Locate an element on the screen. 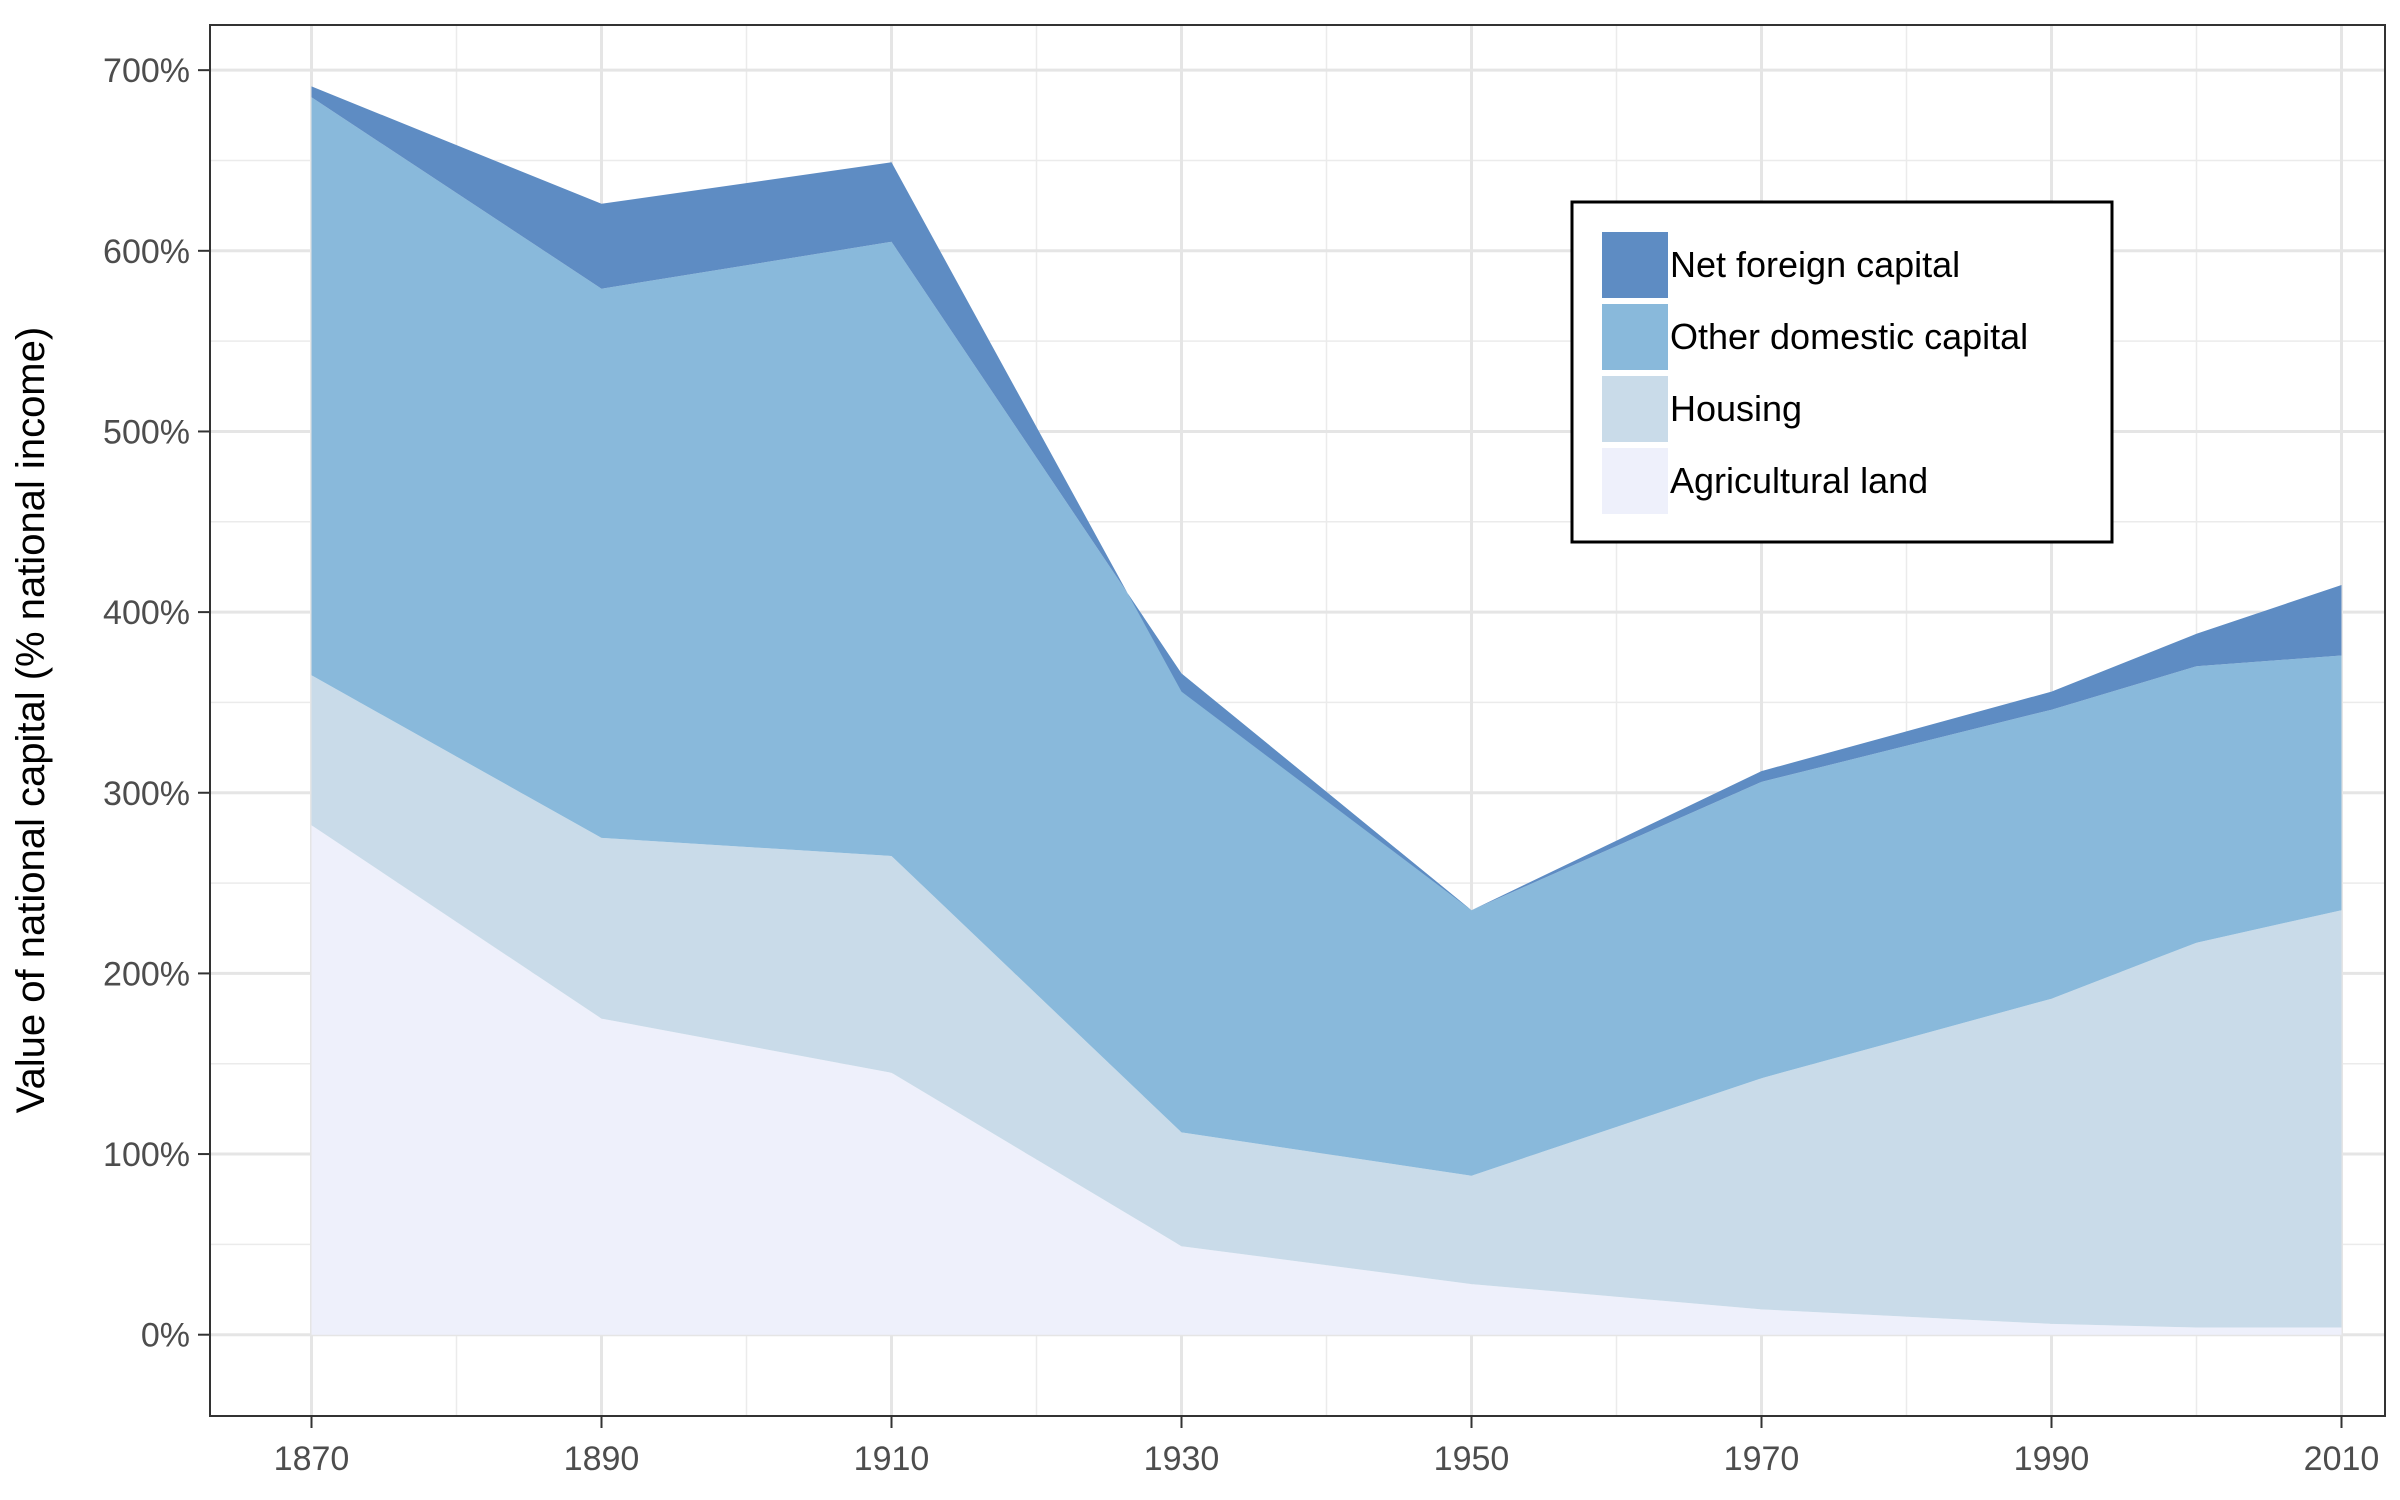  legend-key-other-domestic-capital is located at coordinates (1635, 337).